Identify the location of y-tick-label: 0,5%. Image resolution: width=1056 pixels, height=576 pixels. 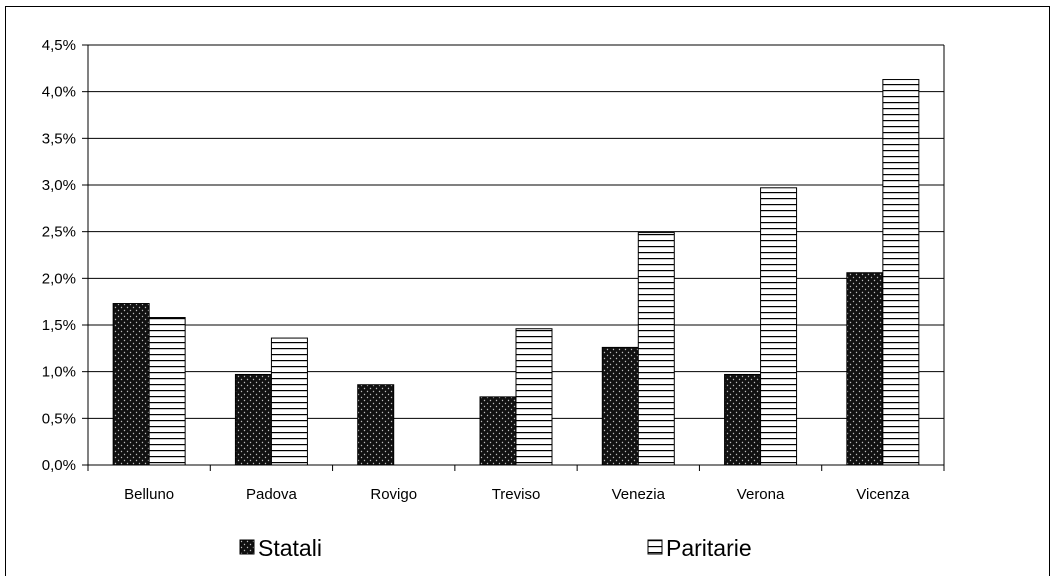
(59, 418).